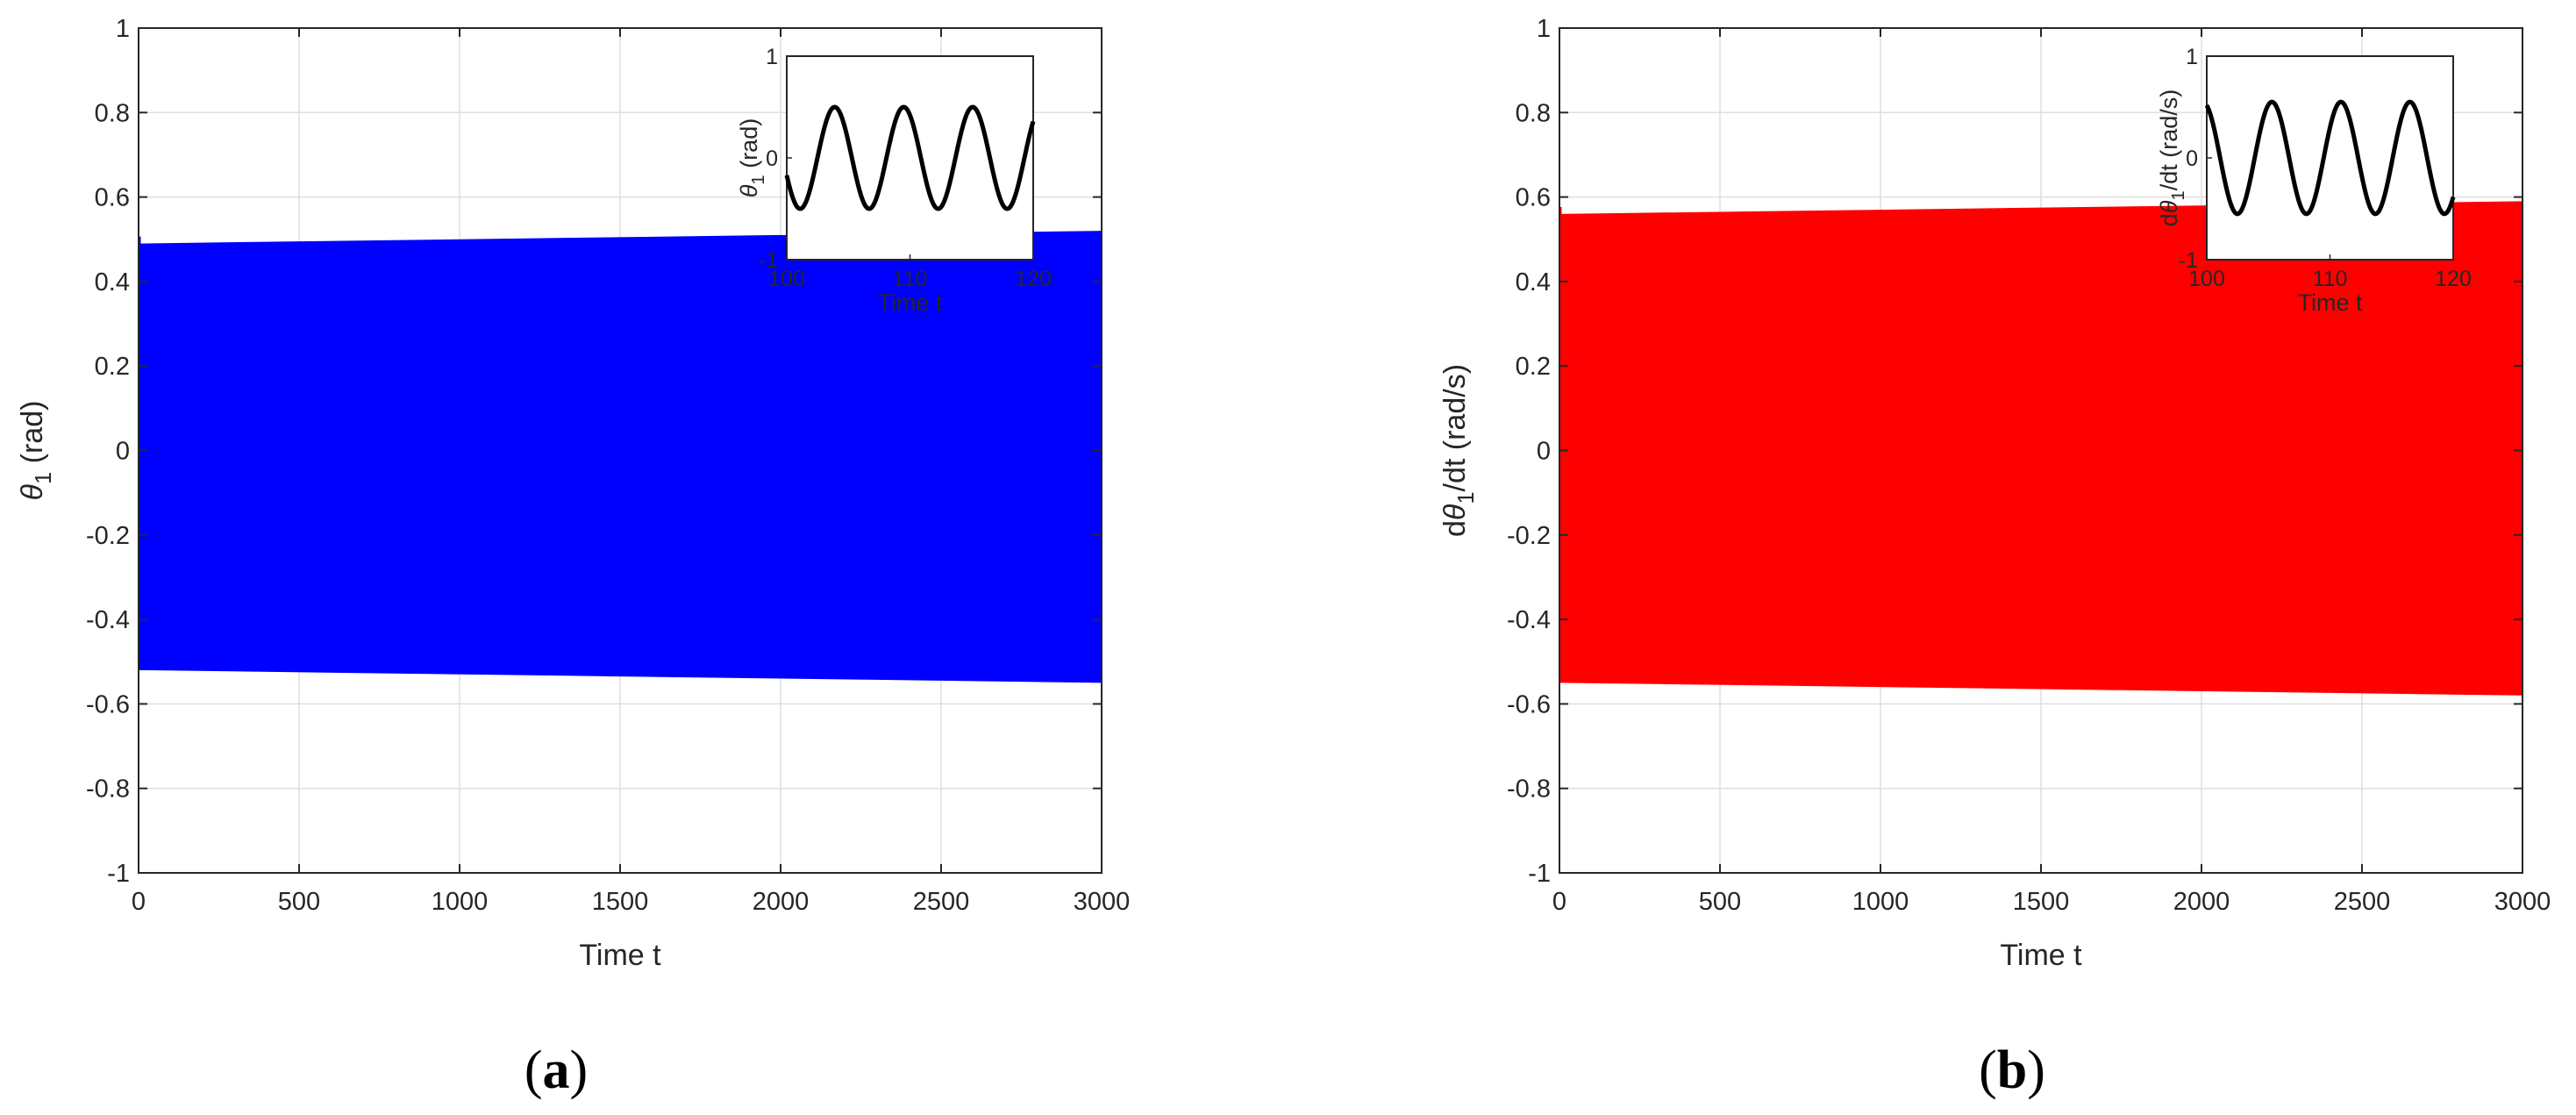 Image resolution: width=2576 pixels, height=1115 pixels. I want to click on panel-b-inset-xtick-label-0: 100, so click(2206, 279).